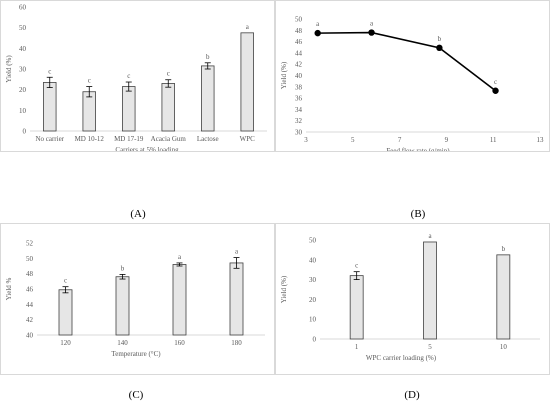  I want to click on x-tick-label: Acacia Gum, so click(169, 139).